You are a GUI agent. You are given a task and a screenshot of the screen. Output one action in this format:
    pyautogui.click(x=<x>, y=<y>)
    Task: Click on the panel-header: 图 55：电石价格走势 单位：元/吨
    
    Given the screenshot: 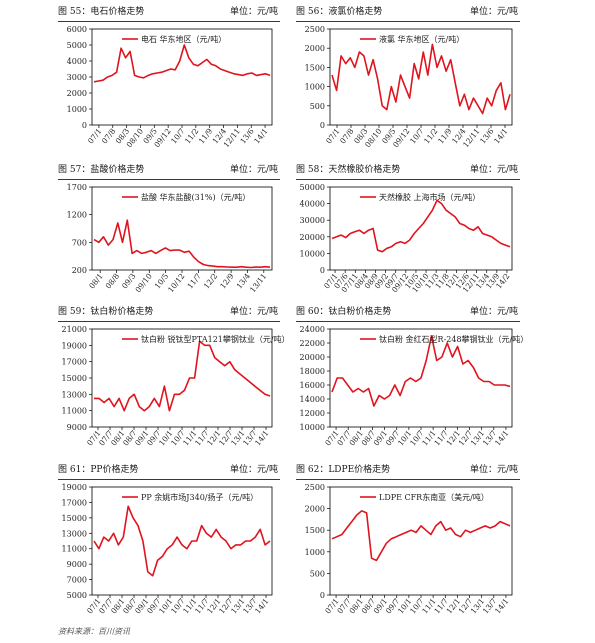 What is the action you would take?
    pyautogui.click(x=169, y=14)
    